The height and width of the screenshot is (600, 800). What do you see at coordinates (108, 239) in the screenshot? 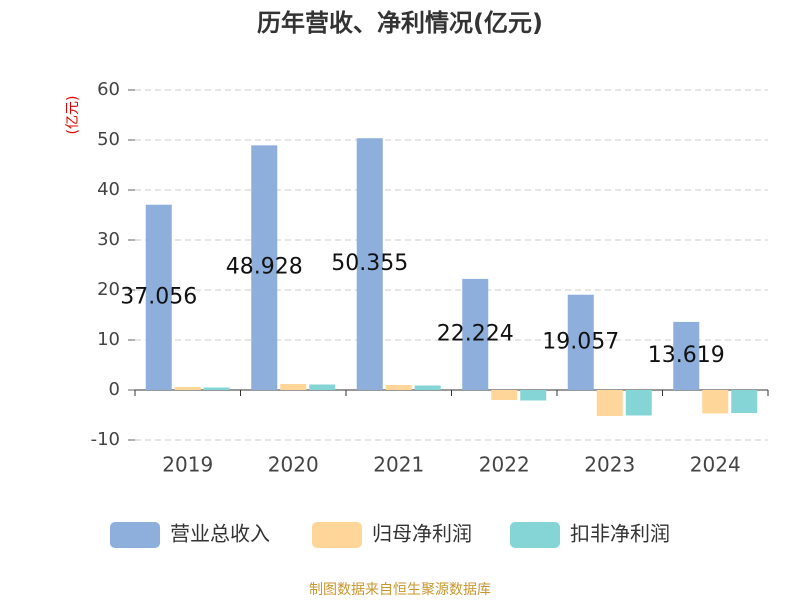
I see `y-tick-label: 30` at bounding box center [108, 239].